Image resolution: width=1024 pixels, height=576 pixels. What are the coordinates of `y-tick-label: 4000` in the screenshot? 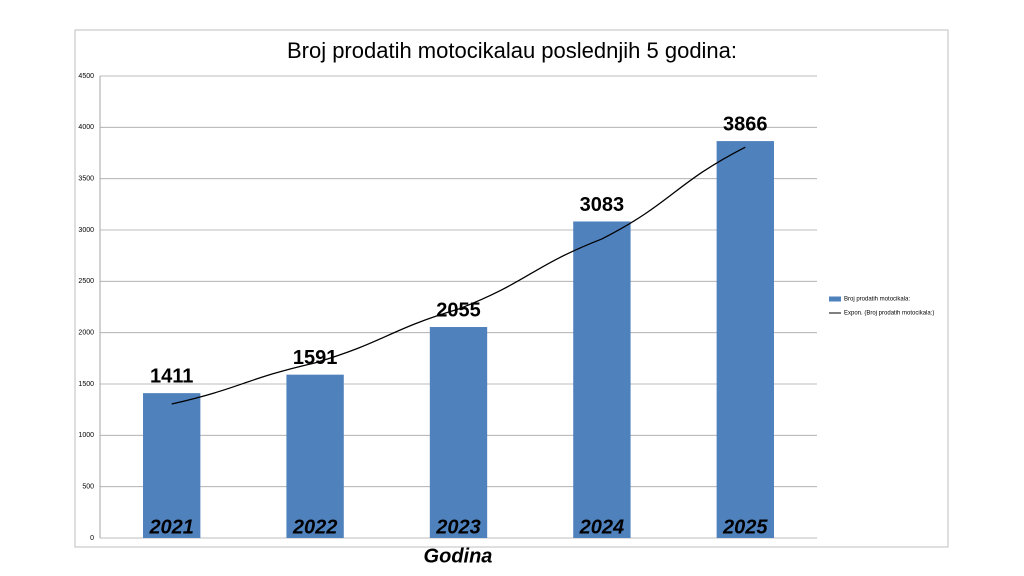 It's located at (86, 127).